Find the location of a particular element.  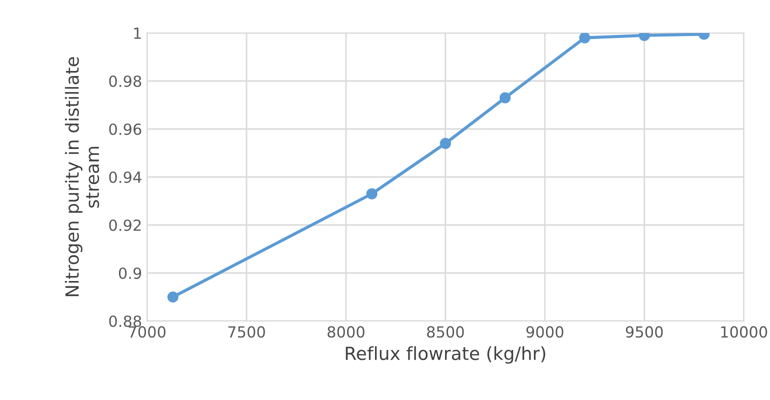

y-tick-label: 0.88 is located at coordinates (125, 321).